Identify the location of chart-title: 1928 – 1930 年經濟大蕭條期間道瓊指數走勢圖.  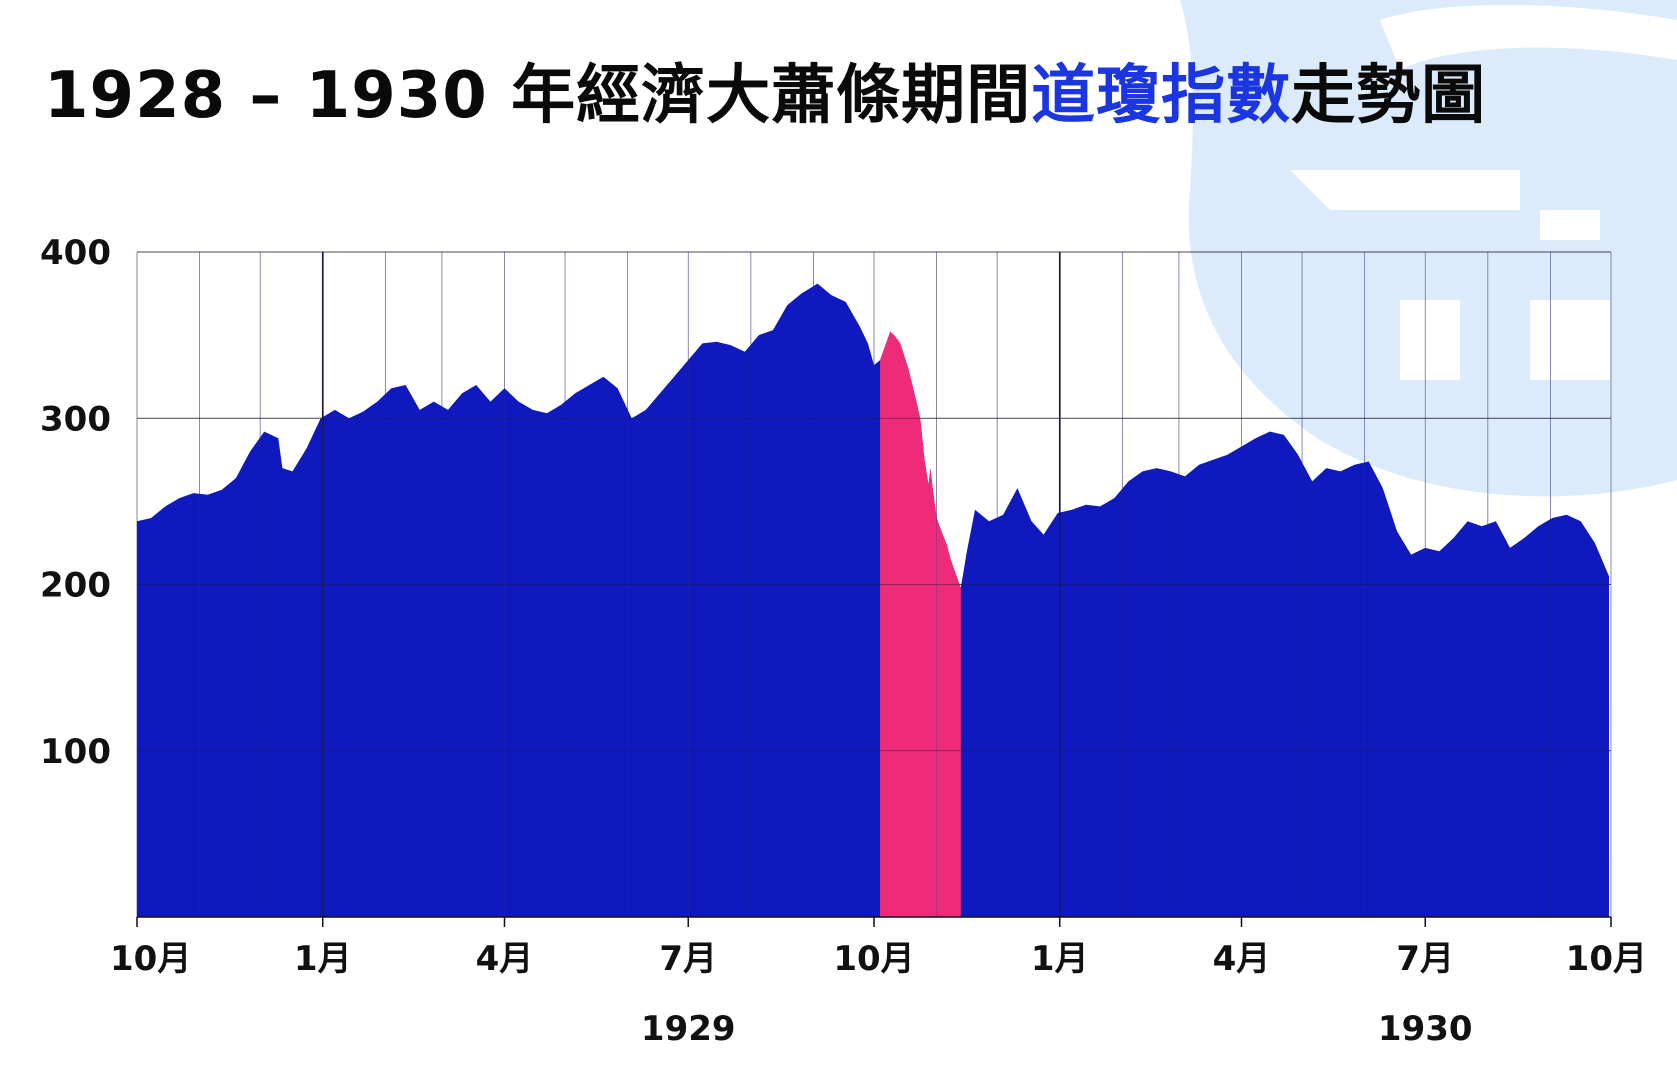
(765, 96).